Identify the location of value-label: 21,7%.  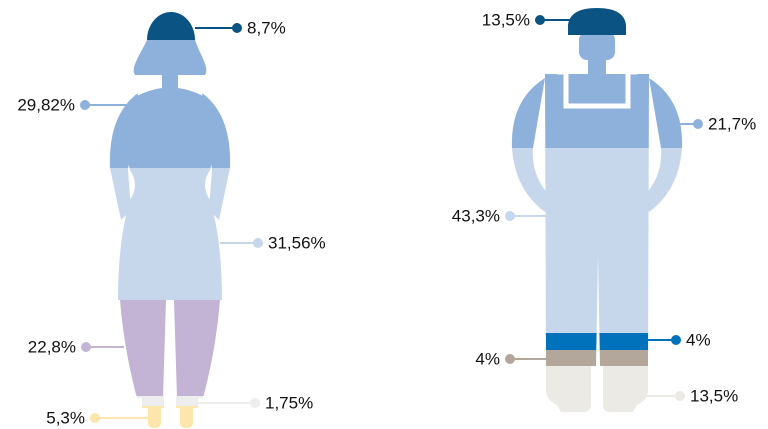
(732, 123).